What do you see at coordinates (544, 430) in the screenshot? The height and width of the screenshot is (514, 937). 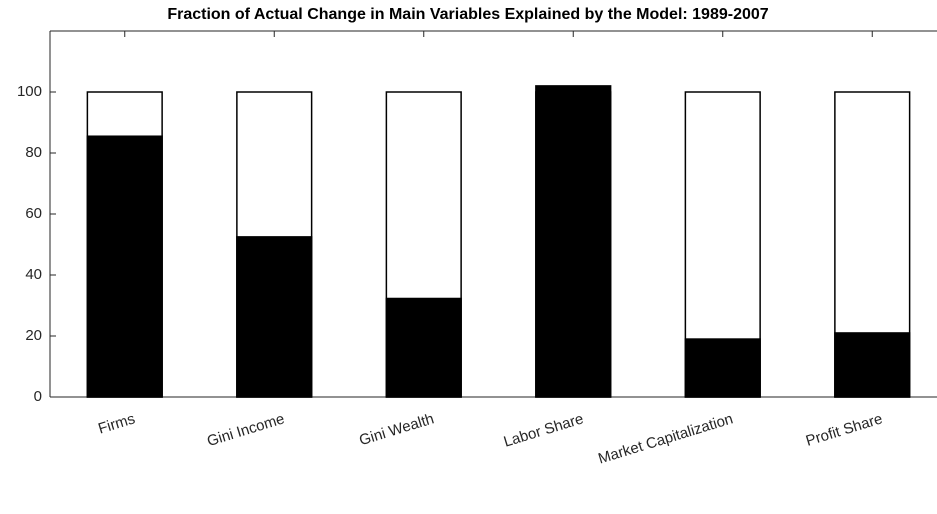 I see `x-tick-label: Labor Share` at bounding box center [544, 430].